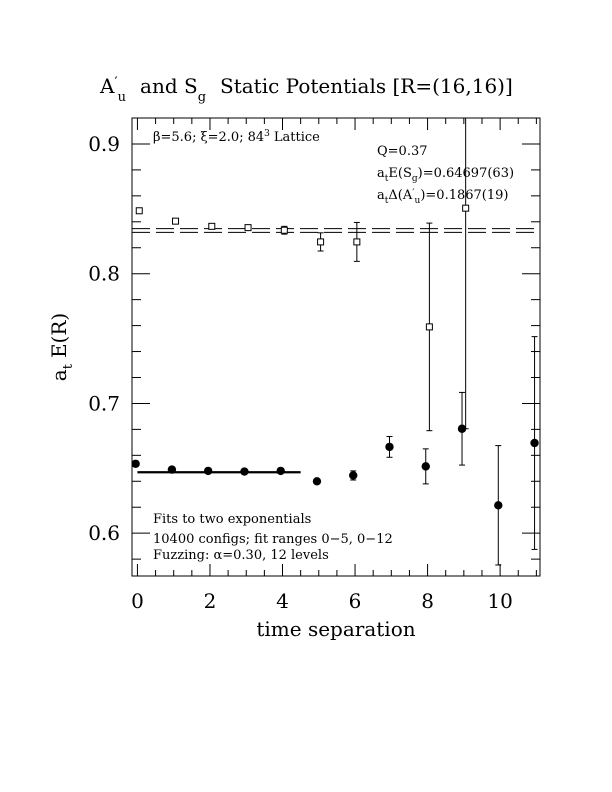 This screenshot has height=792, width=612. I want to click on energy-annotation: atE(Sg)=0.64697(63), so click(445, 175).